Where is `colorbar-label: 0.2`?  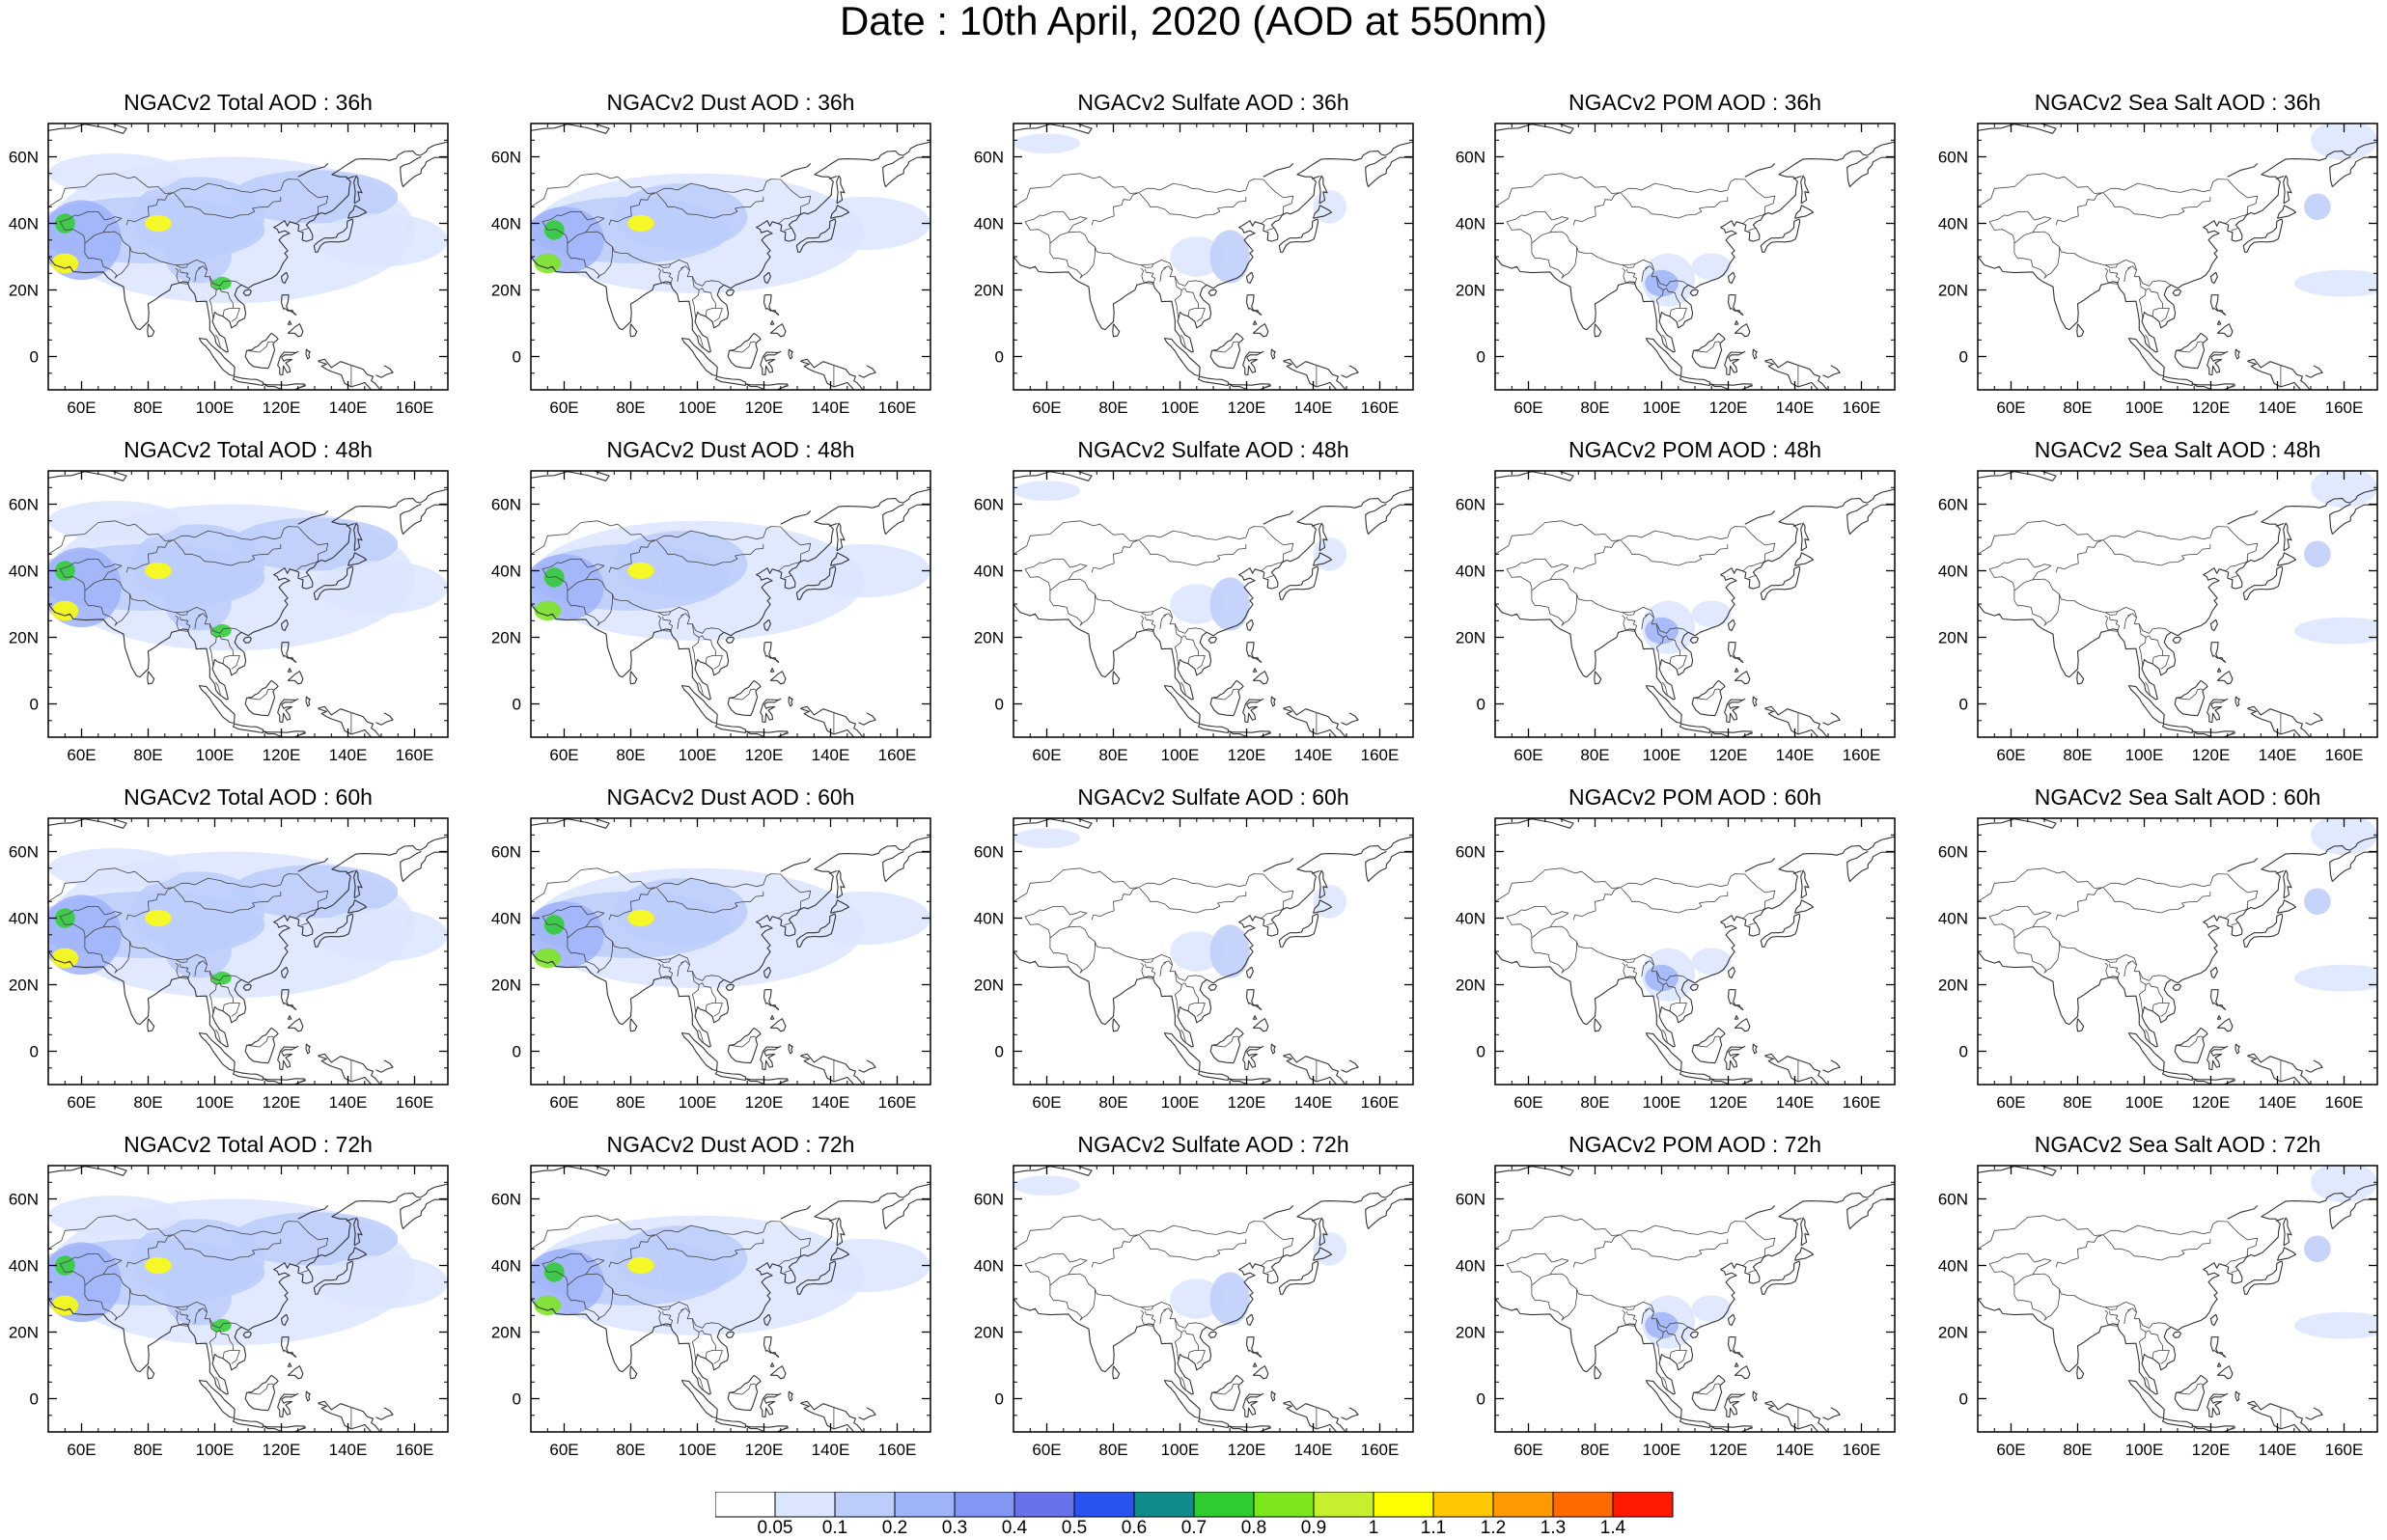 colorbar-label: 0.2 is located at coordinates (894, 1526).